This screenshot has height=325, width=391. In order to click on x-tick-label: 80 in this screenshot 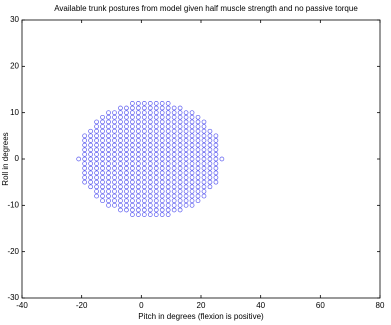, I will do `click(380, 305)`.